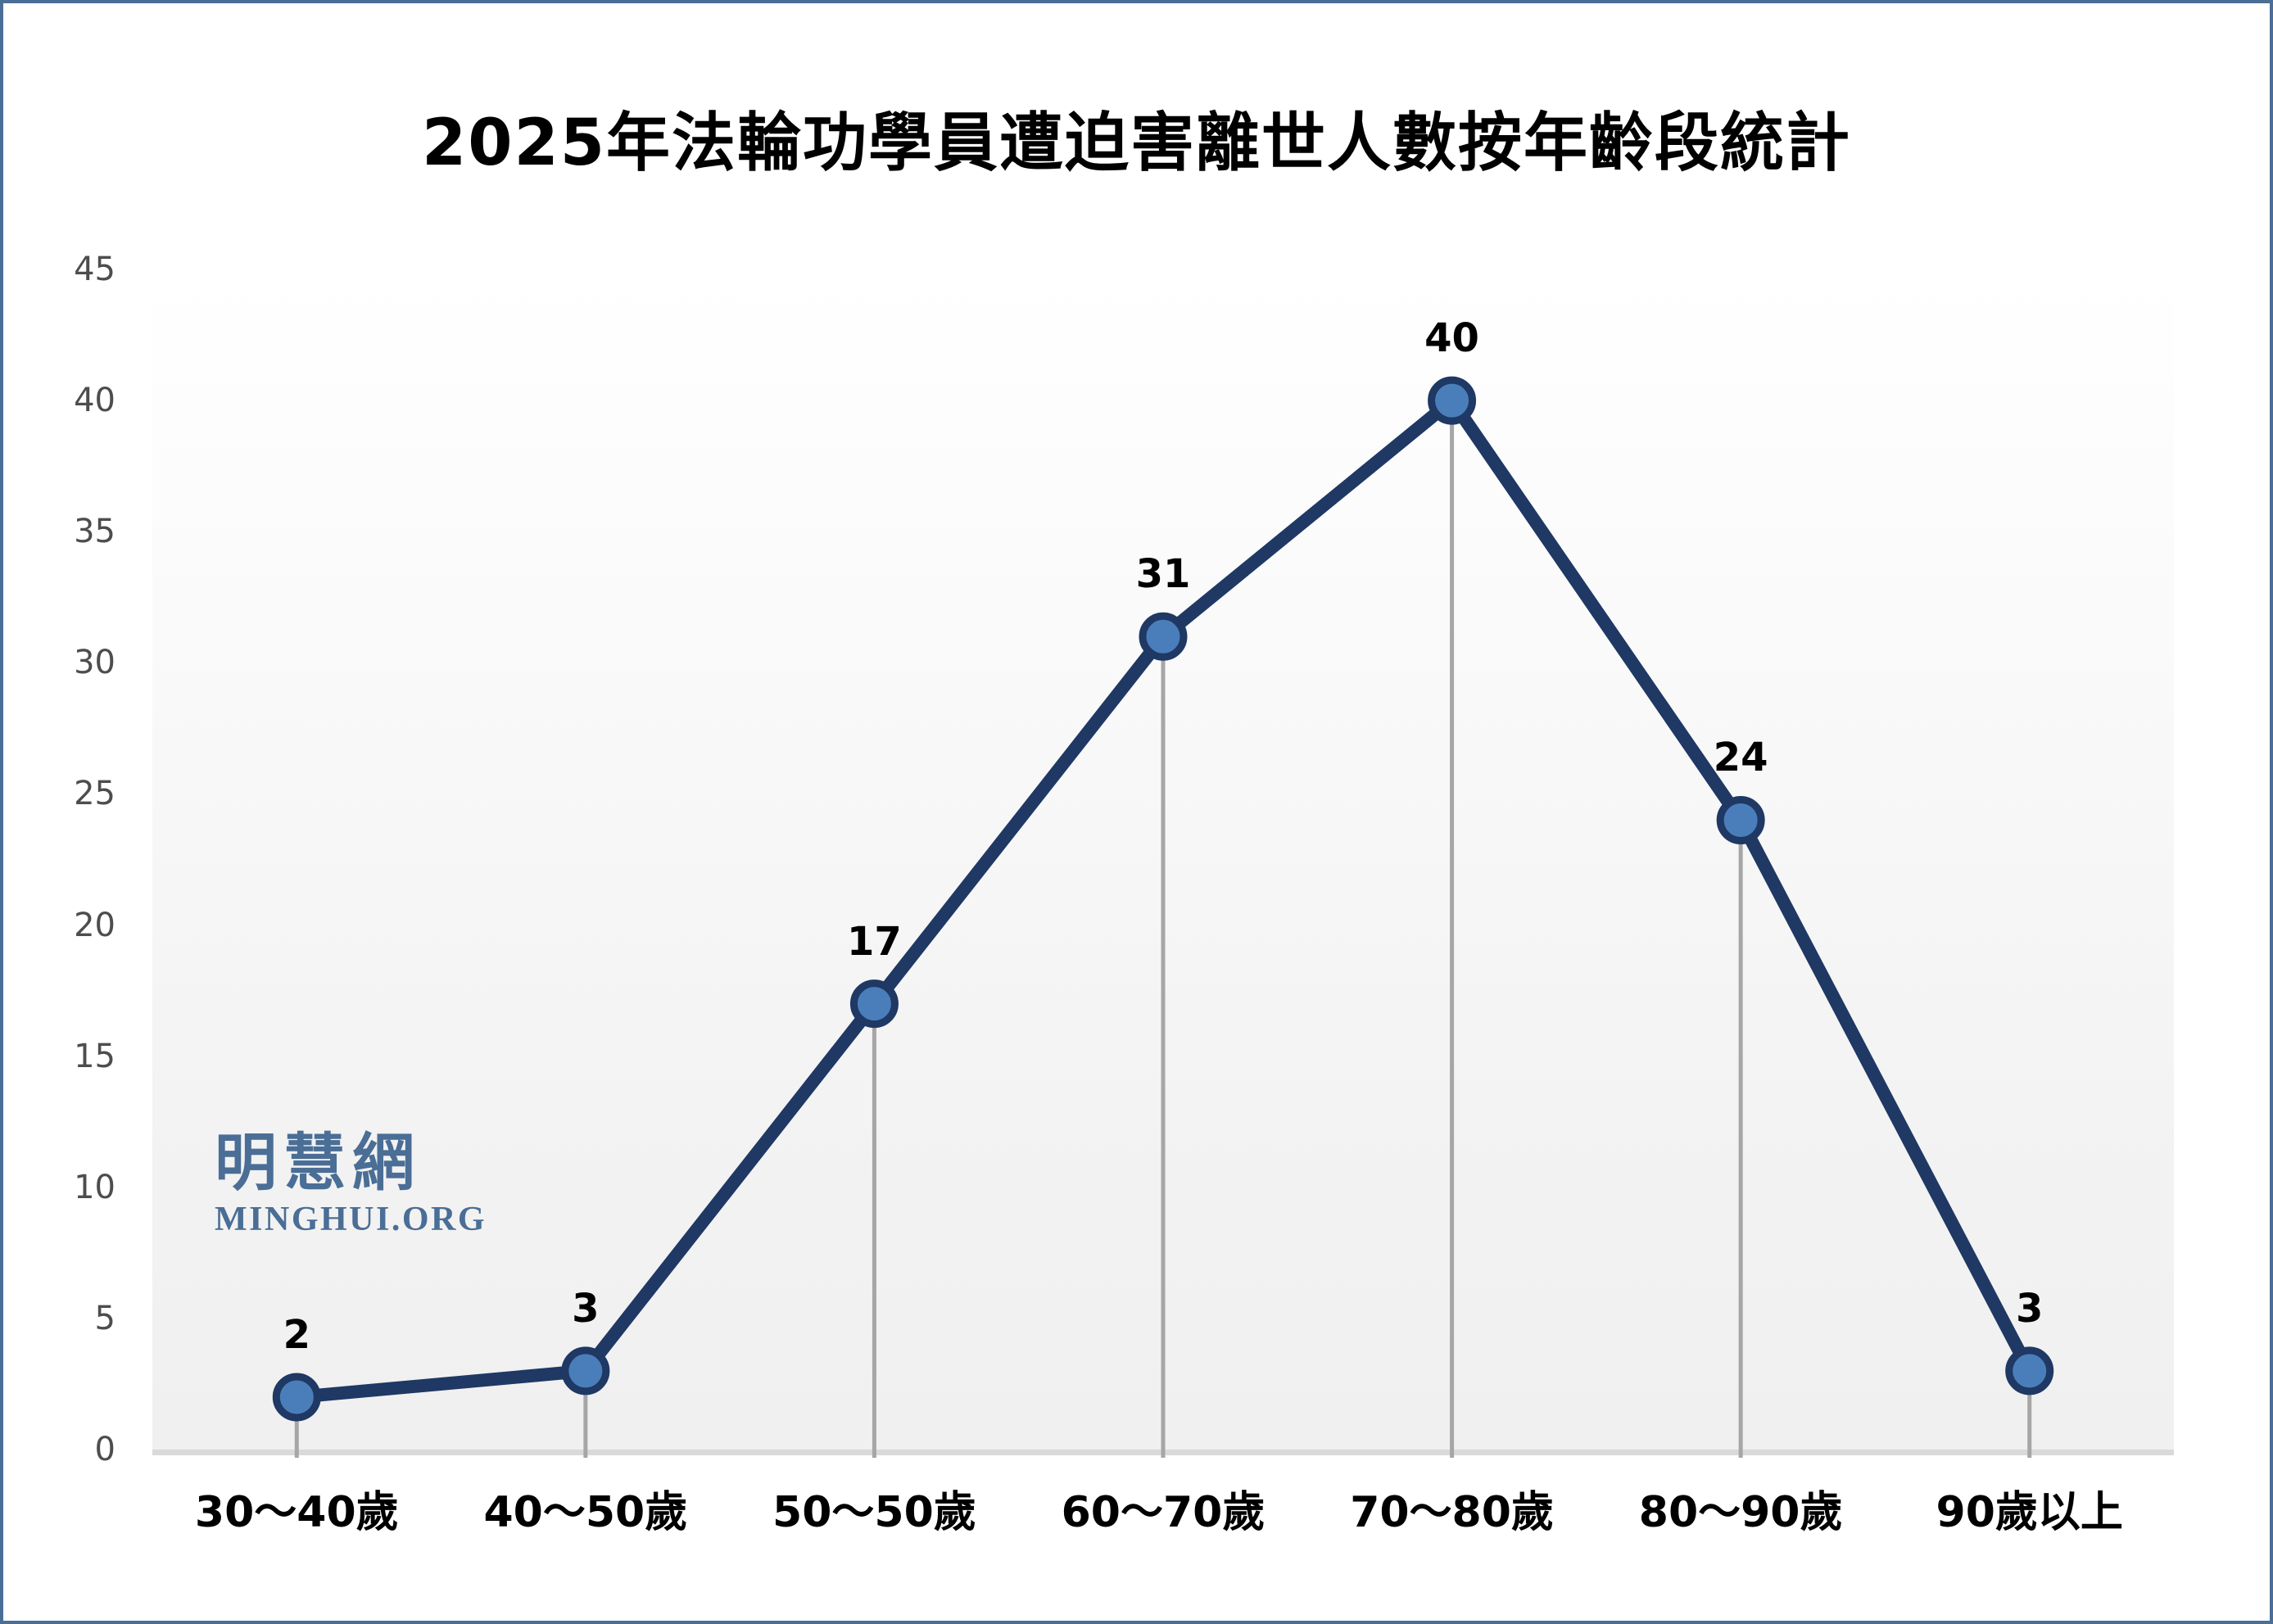 Image resolution: width=2273 pixels, height=1624 pixels. What do you see at coordinates (94, 1056) in the screenshot?
I see `y-axis-tick-15: 15` at bounding box center [94, 1056].